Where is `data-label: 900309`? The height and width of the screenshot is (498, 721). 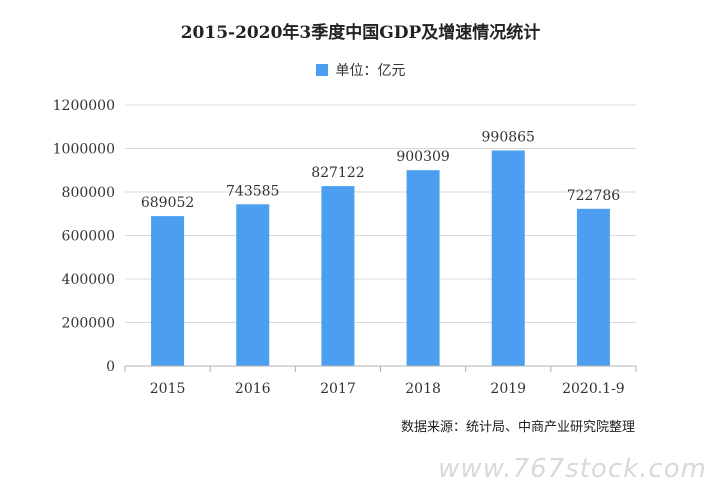 data-label: 900309 is located at coordinates (422, 157).